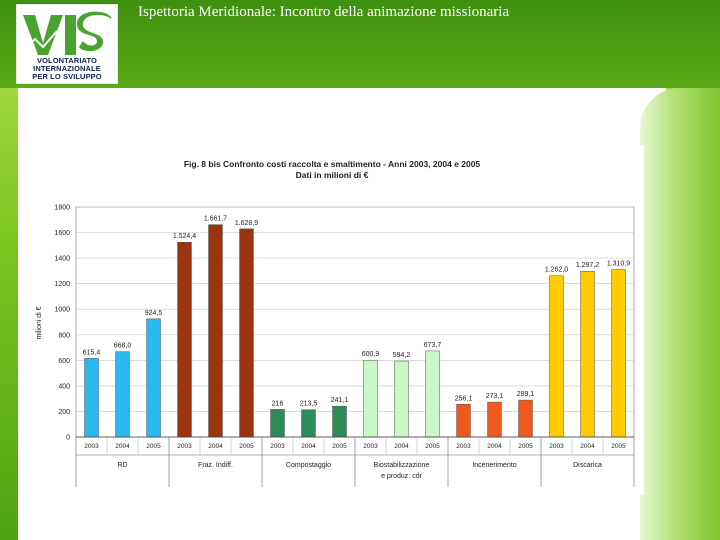 This screenshot has width=720, height=540. I want to click on bar-biostabilizzazione-e-produz-cdr-2003, so click(370, 398).